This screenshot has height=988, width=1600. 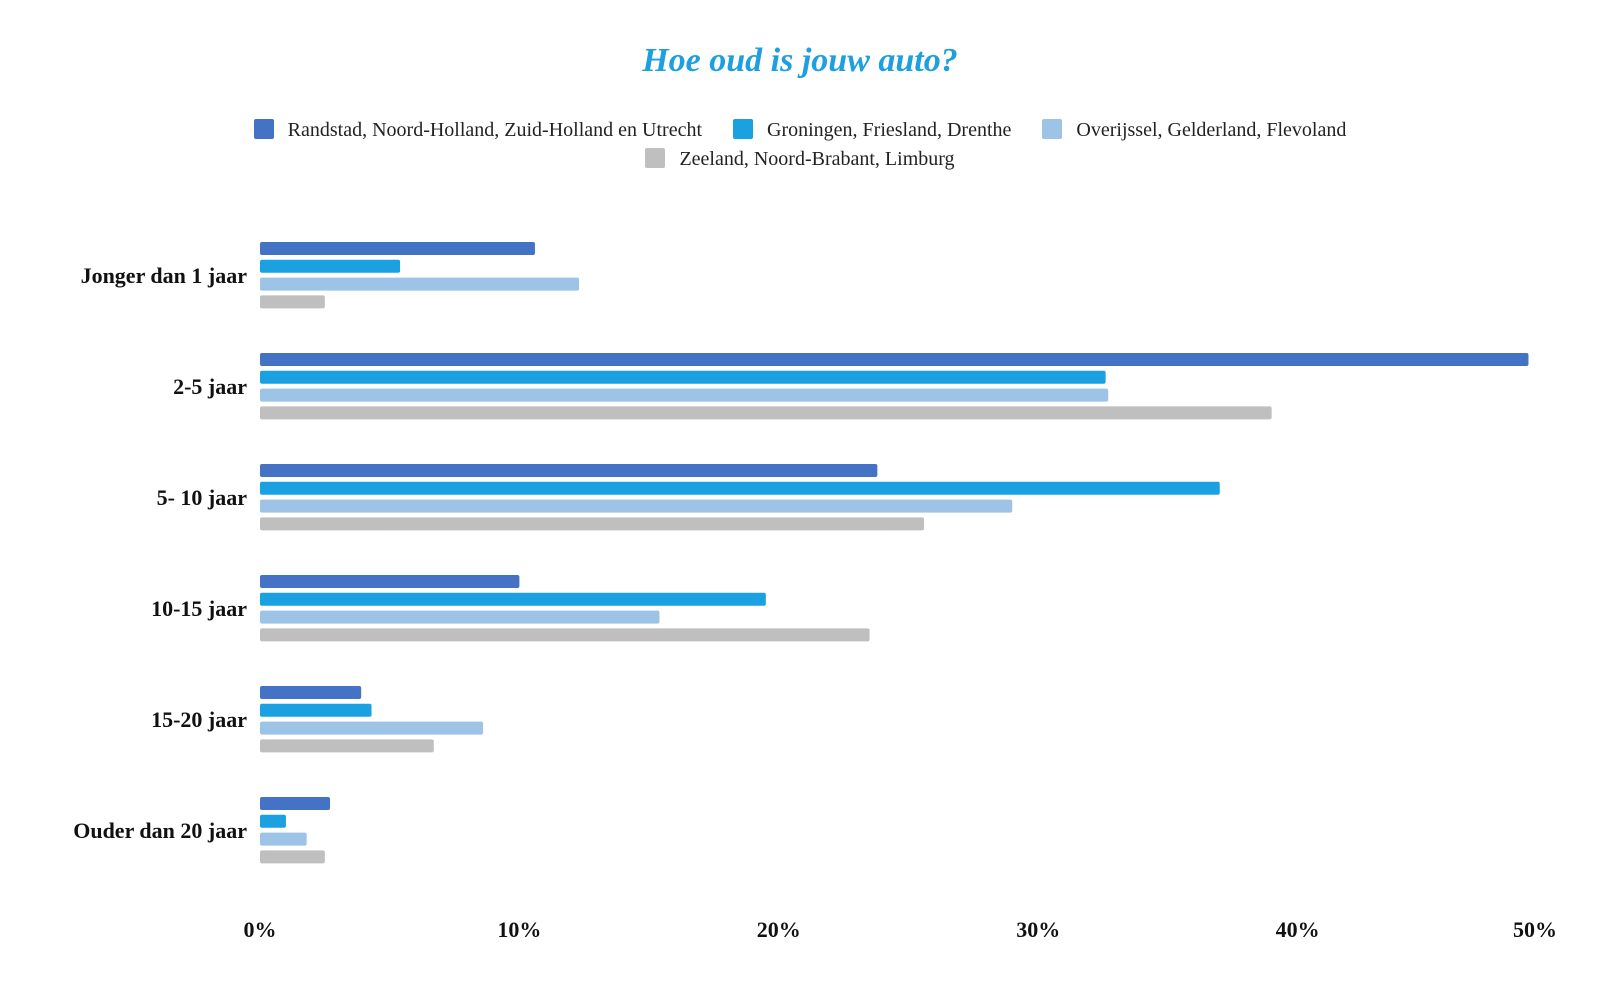 I want to click on legend-item-groningen: Groningen, Friesland, Drenthe, so click(x=872, y=130).